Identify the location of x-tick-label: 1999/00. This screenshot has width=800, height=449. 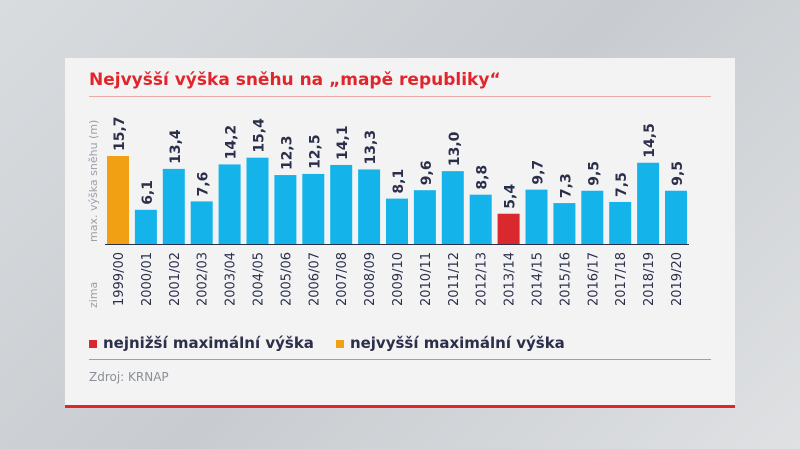
(119, 279).